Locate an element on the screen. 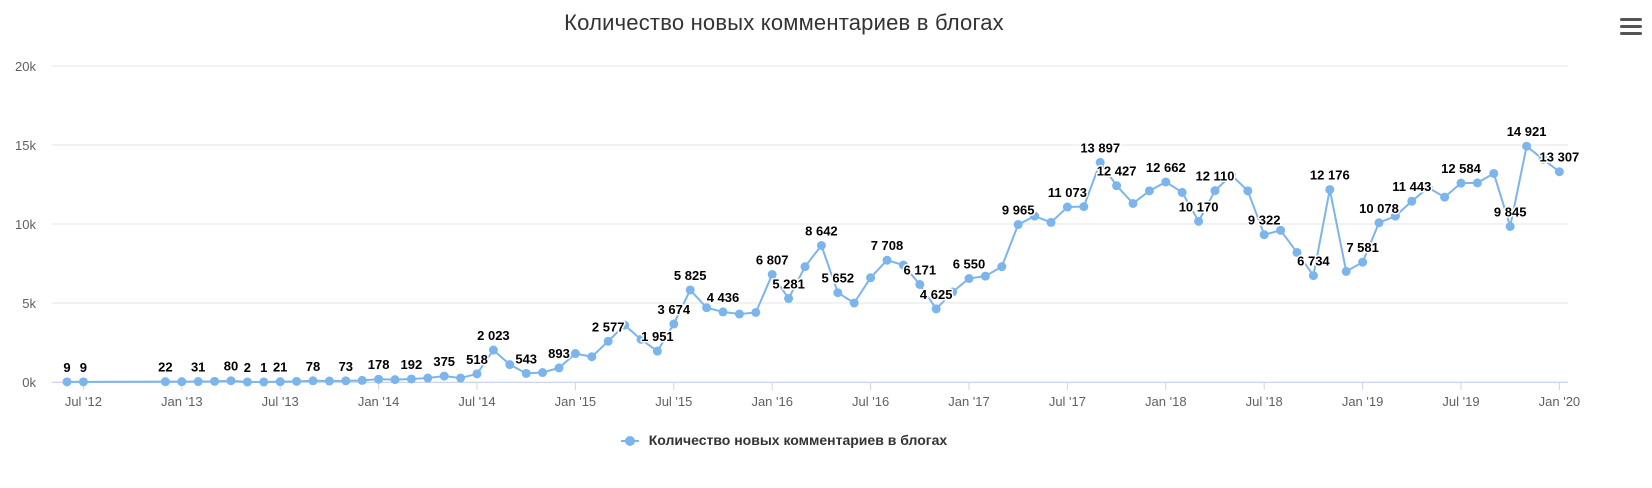  data-label: 8 642 is located at coordinates (821, 230).